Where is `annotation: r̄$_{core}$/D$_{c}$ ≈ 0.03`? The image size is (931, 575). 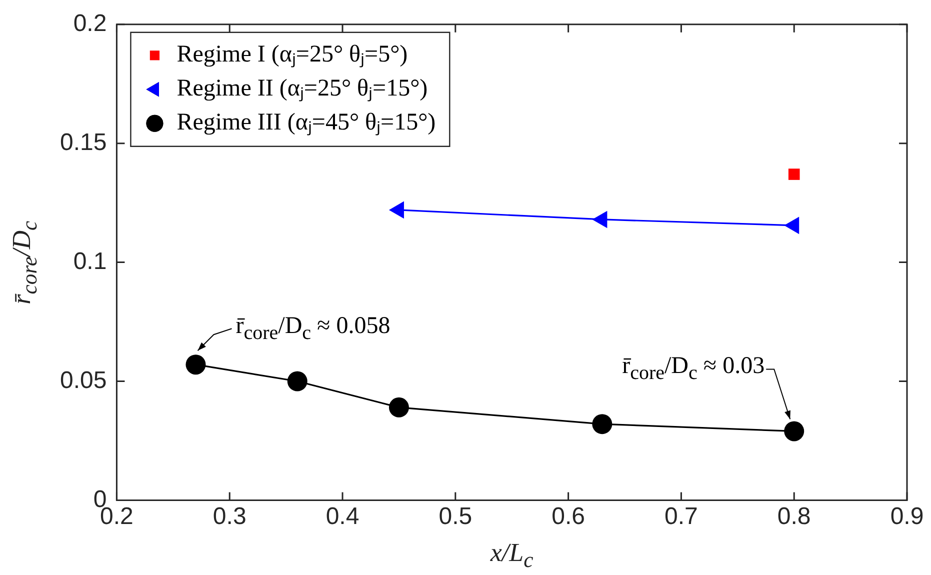
annotation: r̄$_{core}$/D$_{c}$ ≈ 0.03 is located at coordinates (693, 369).